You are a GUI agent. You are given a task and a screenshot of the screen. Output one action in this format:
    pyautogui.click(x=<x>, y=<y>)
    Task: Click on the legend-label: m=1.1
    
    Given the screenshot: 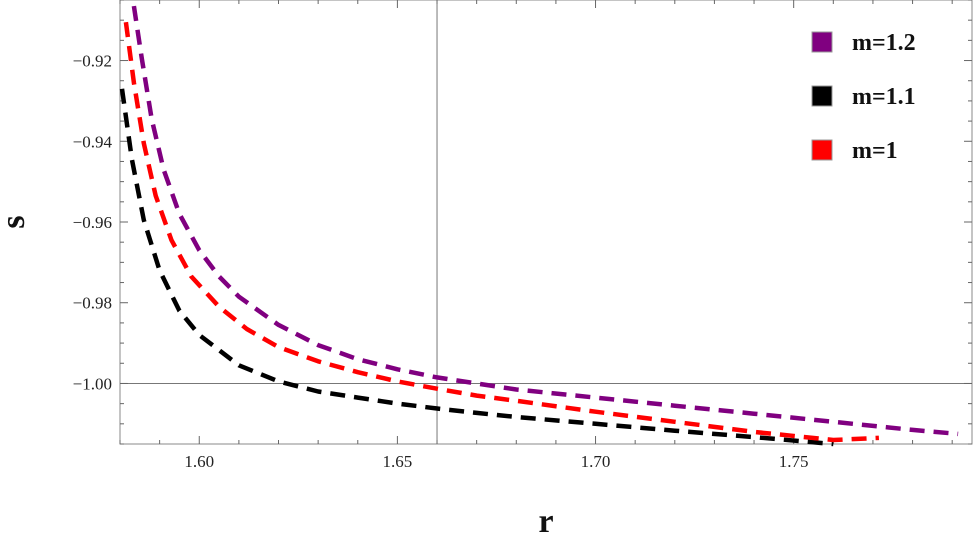 What is the action you would take?
    pyautogui.click(x=884, y=97)
    